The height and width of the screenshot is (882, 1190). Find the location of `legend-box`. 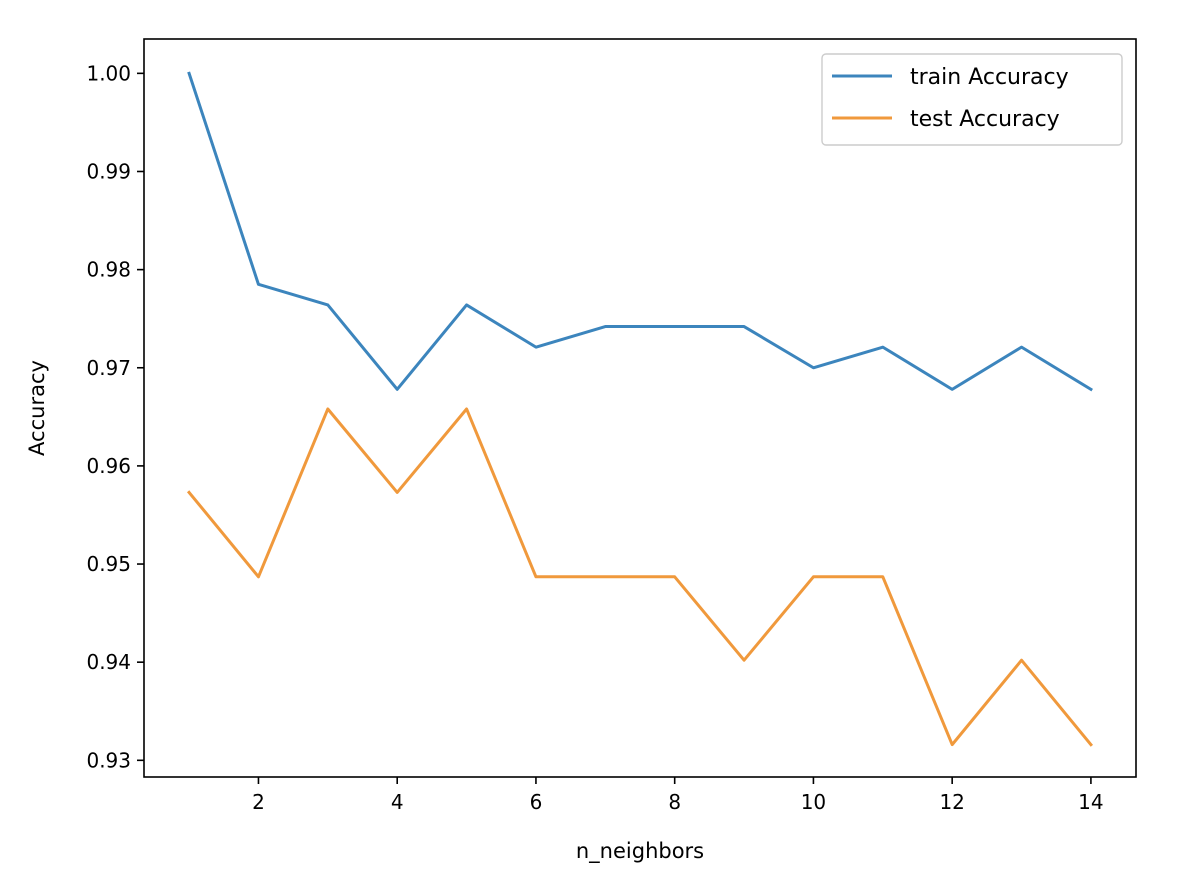

legend-box is located at coordinates (972, 99).